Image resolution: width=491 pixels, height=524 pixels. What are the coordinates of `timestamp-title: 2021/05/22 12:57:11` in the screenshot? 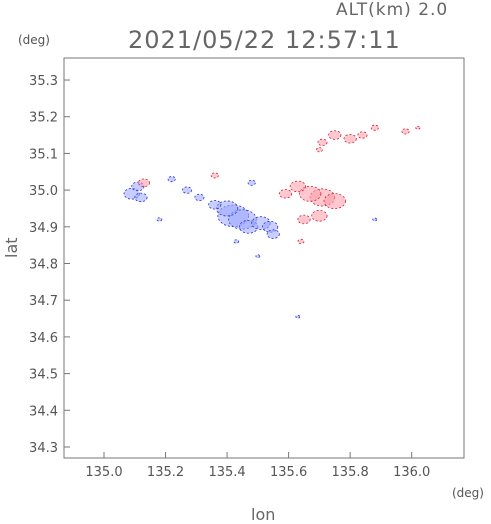 It's located at (264, 40).